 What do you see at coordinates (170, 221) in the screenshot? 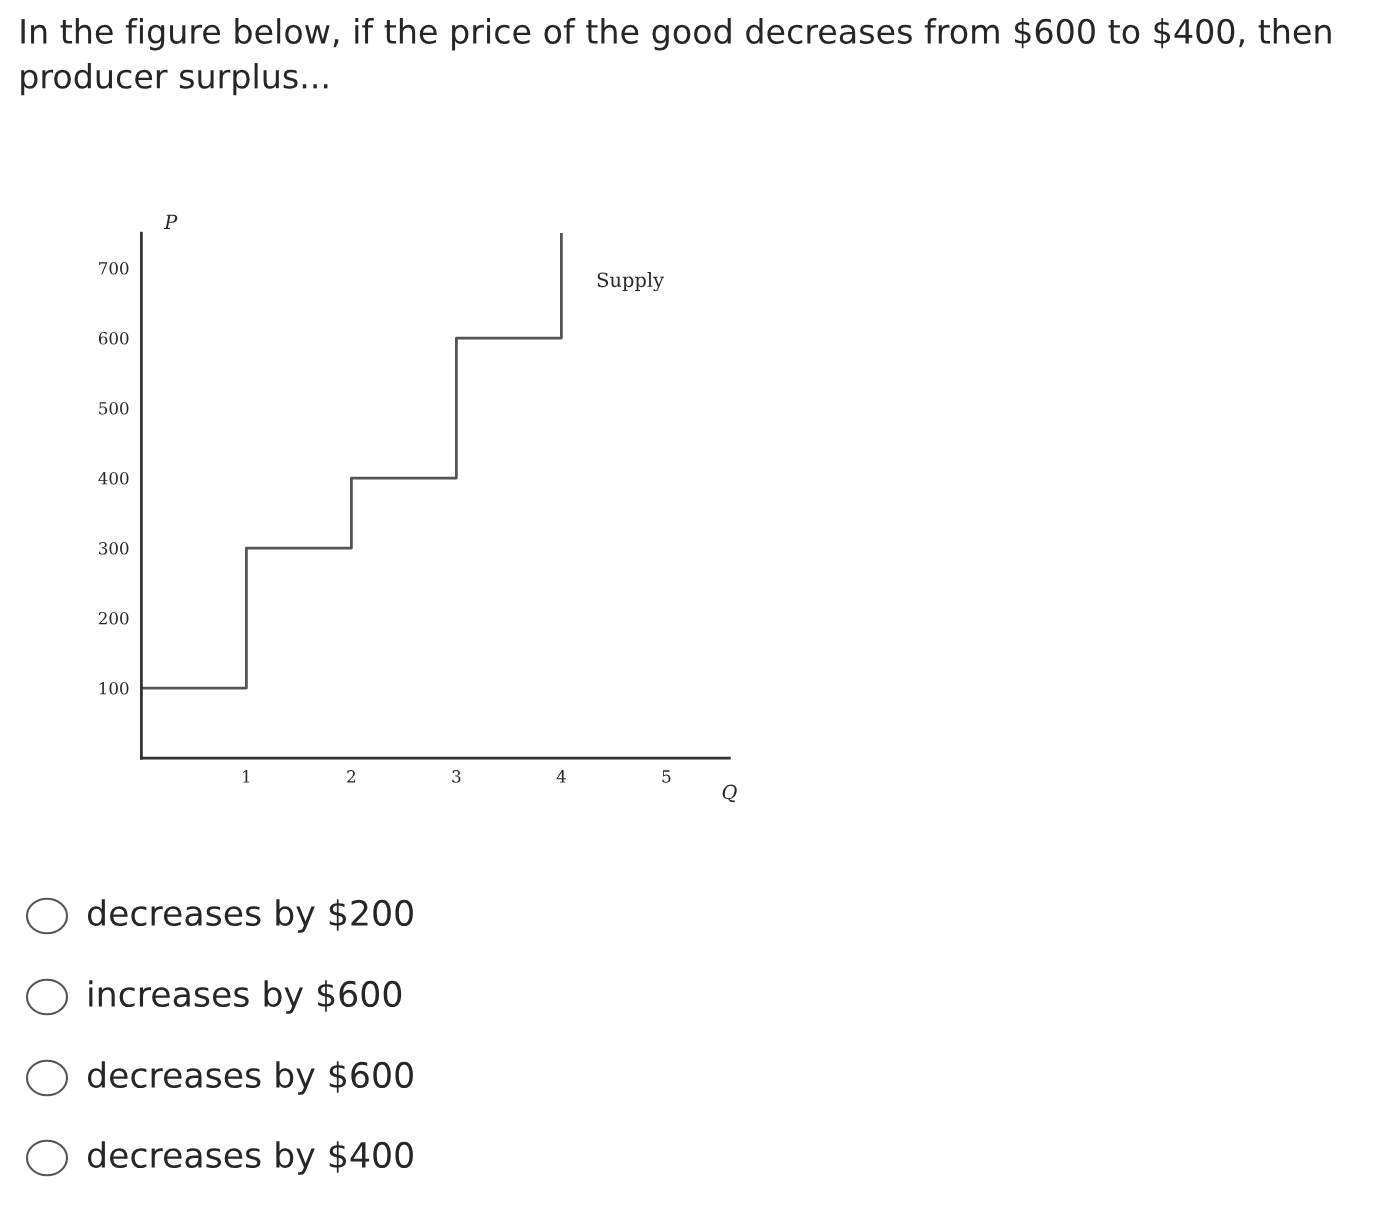
I see `y-axis-title: P` at bounding box center [170, 221].